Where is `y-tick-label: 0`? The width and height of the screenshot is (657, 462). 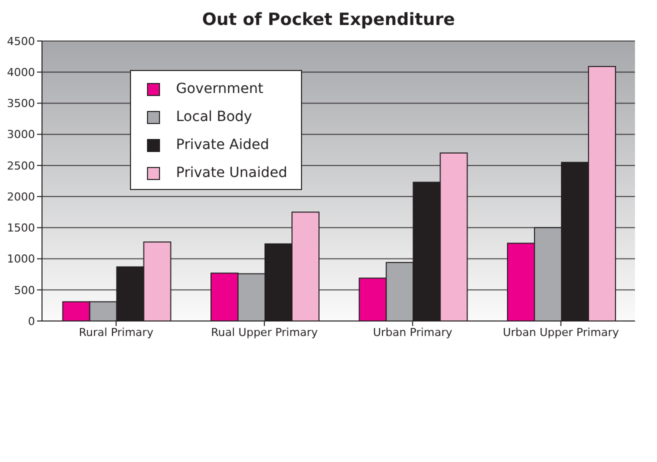 y-tick-label: 0 is located at coordinates (31, 321).